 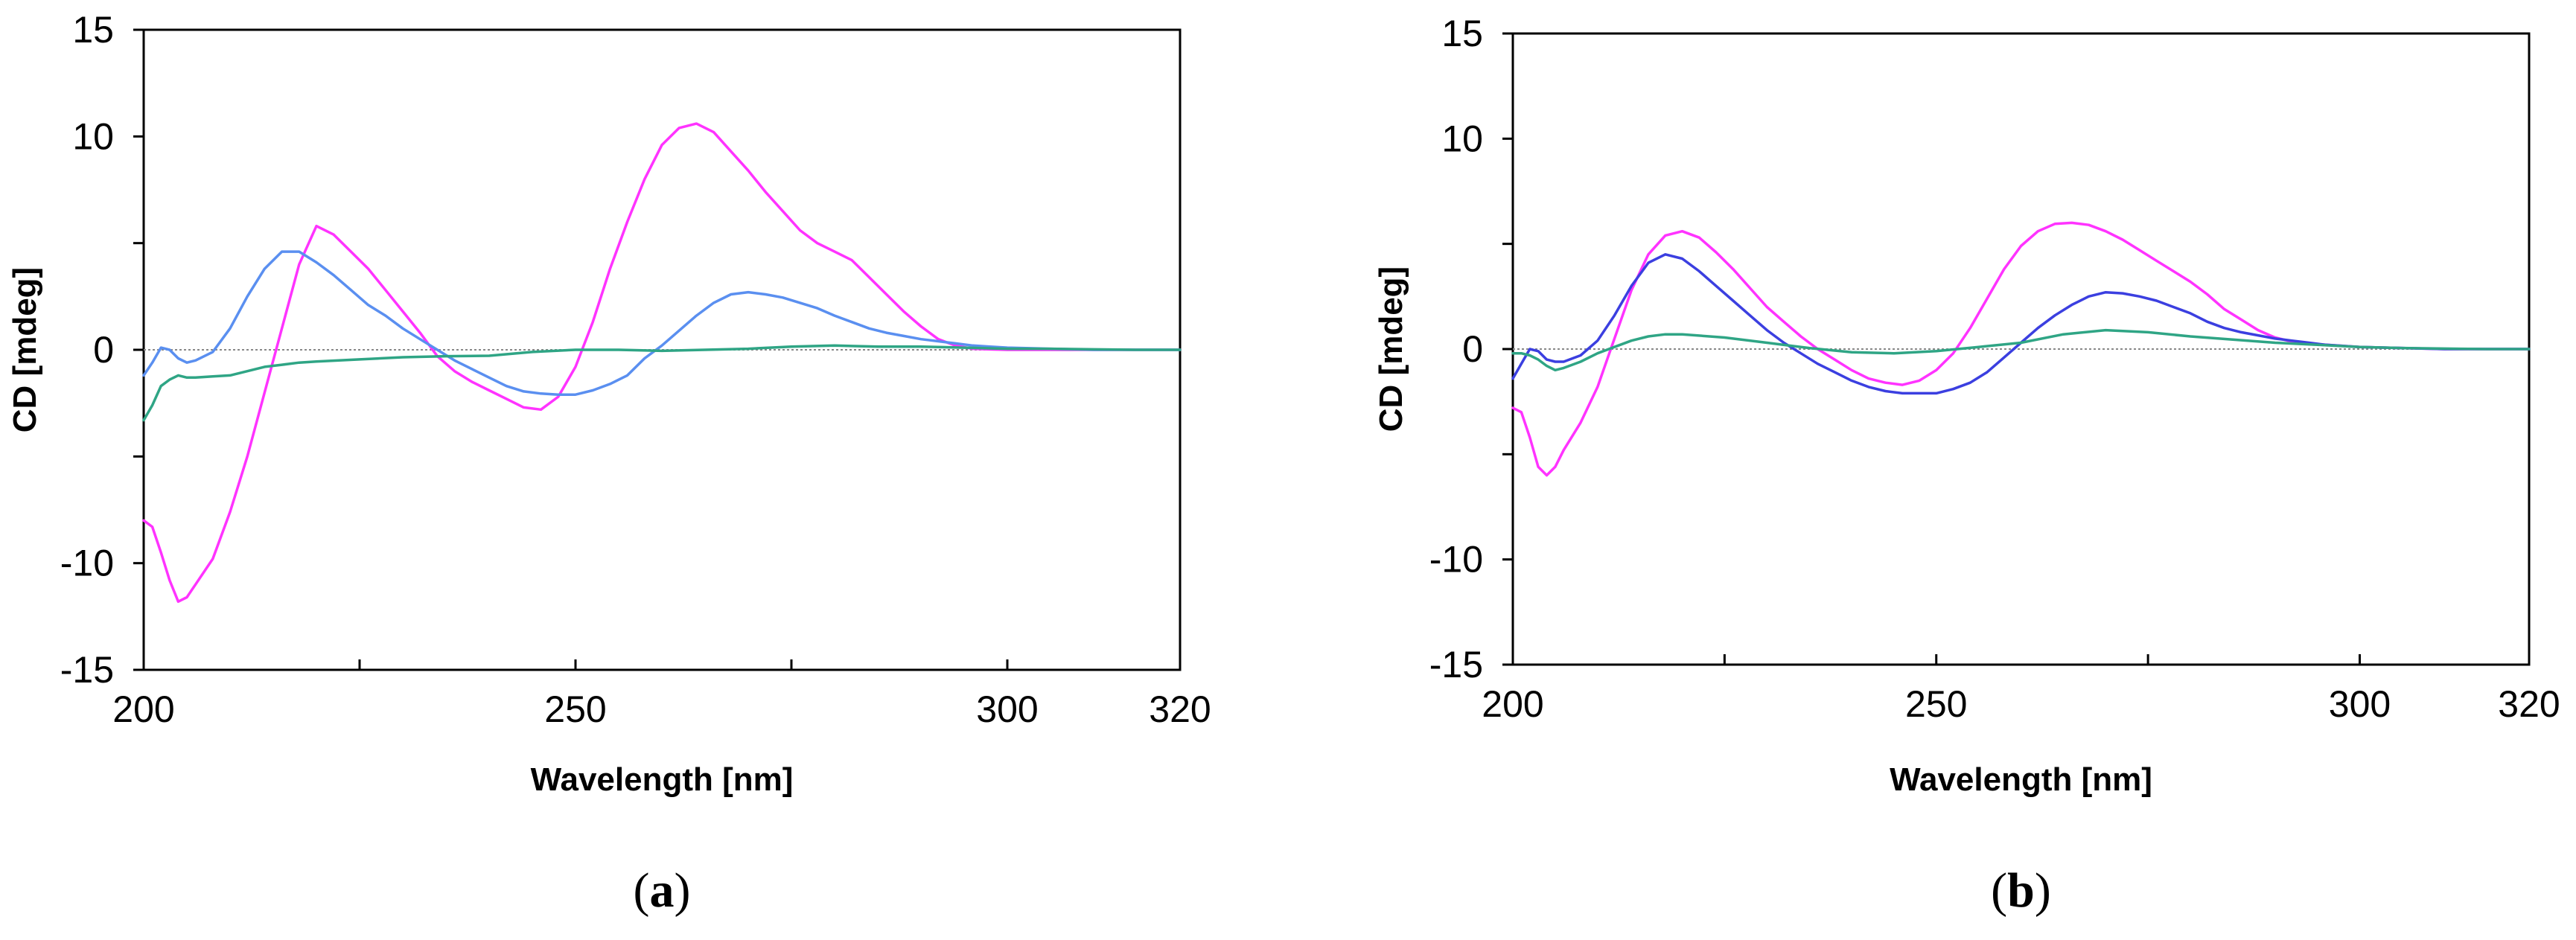 What do you see at coordinates (2021, 890) in the screenshot?
I see `panel-label: (b)` at bounding box center [2021, 890].